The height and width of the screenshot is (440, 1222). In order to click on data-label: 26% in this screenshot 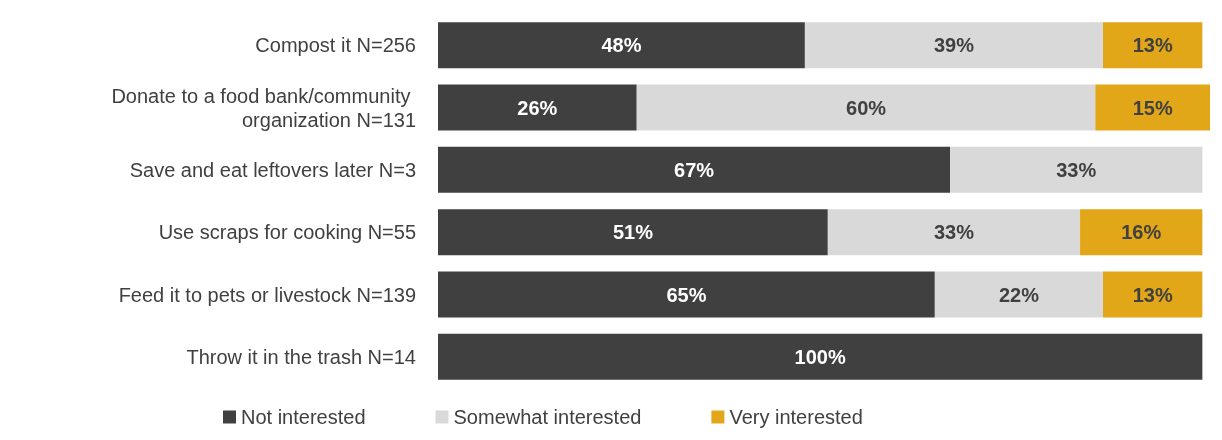, I will do `click(537, 107)`.